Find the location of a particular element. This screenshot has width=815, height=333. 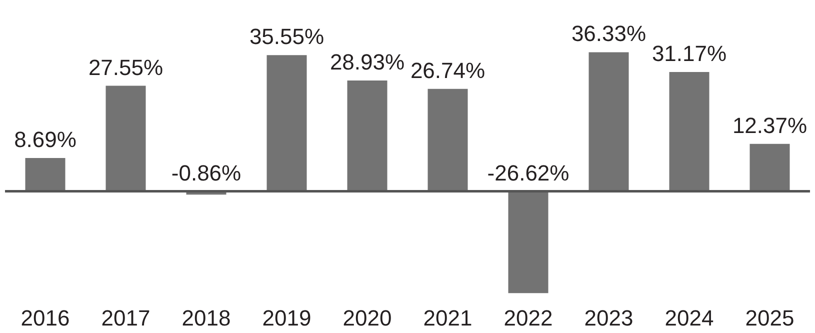

x-tick-label: 2021 is located at coordinates (447, 318).